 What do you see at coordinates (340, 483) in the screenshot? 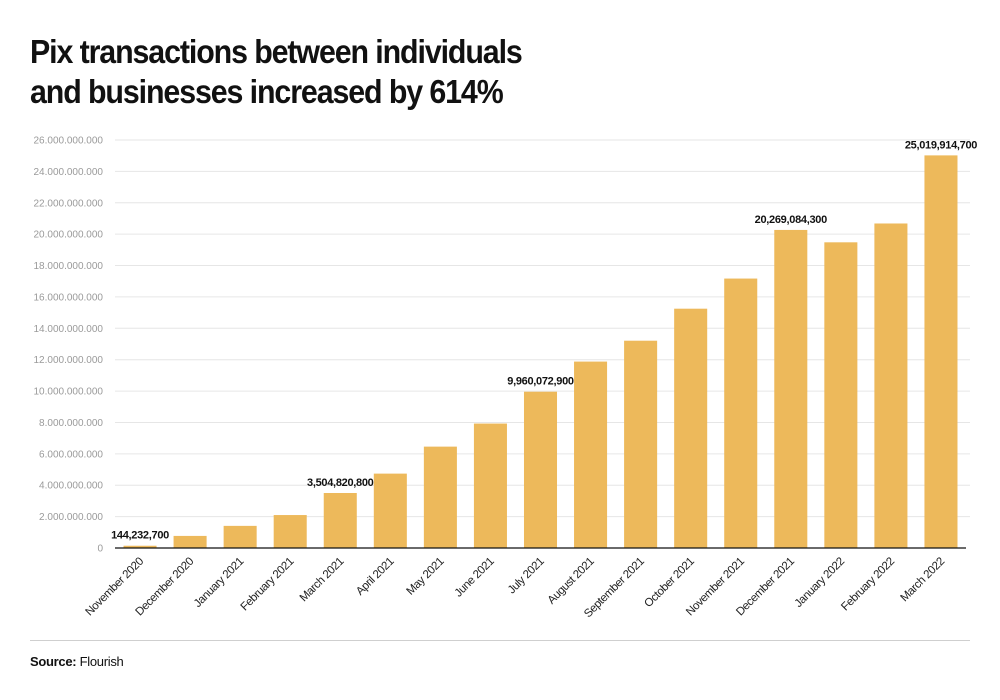
I see `data-label: 3,504,820,800` at bounding box center [340, 483].